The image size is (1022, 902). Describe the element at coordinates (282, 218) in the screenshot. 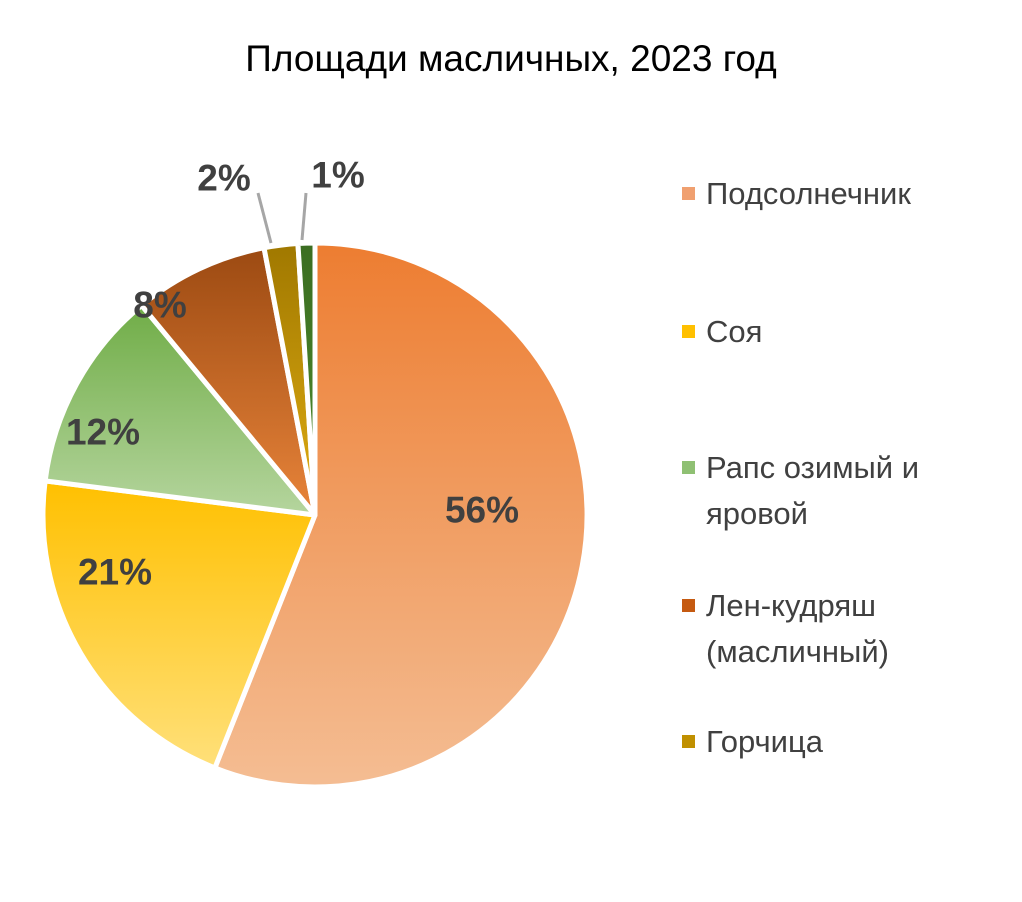

I see `leader-lines-group` at that location.